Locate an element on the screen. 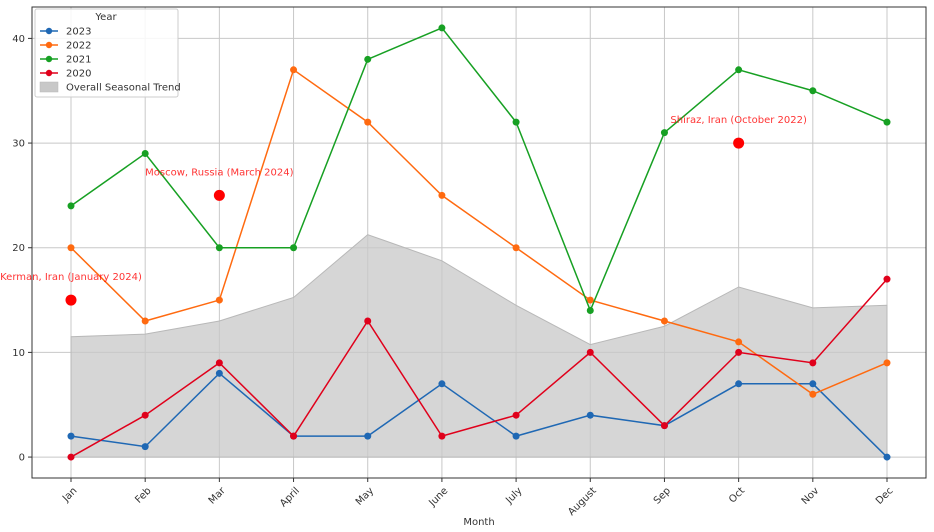 This screenshot has height=532, width=934. annotation-label: Kerman, Iran (January 2024) is located at coordinates (71, 277).